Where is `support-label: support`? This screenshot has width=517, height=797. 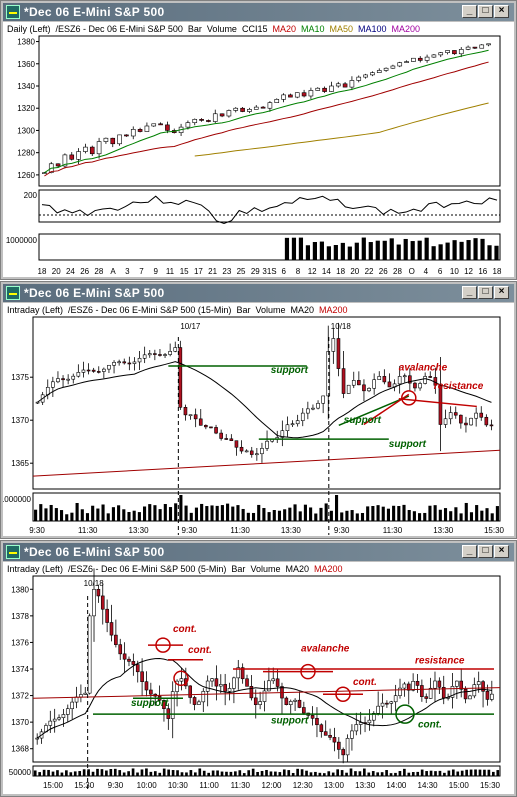
support-label: support is located at coordinates (290, 720).